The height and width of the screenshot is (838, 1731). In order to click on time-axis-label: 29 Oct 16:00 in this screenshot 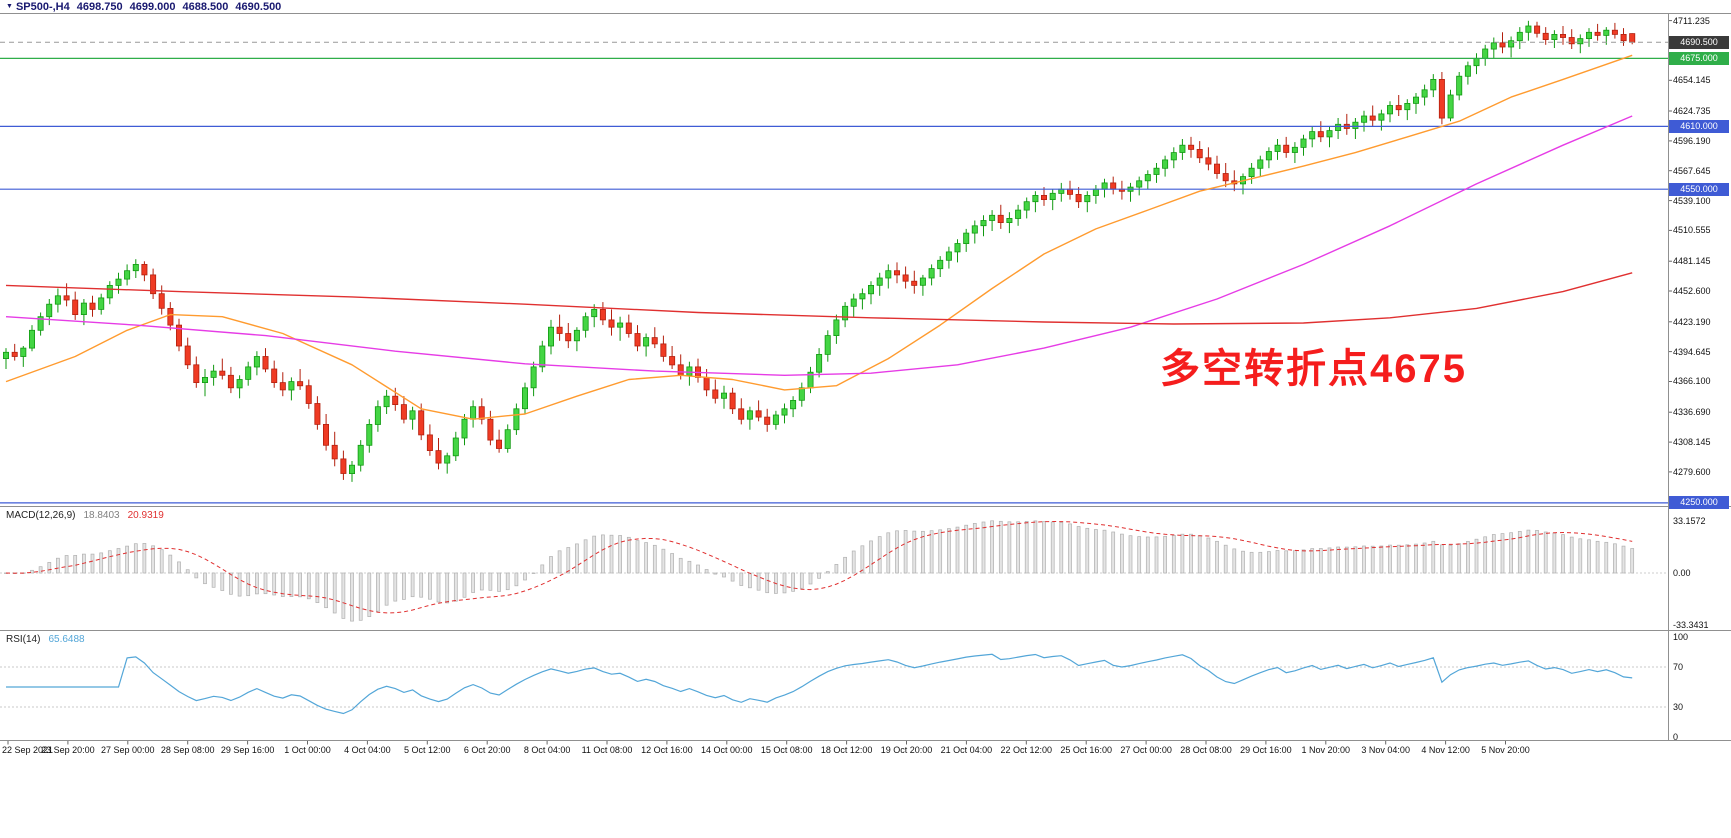, I will do `click(1266, 750)`.